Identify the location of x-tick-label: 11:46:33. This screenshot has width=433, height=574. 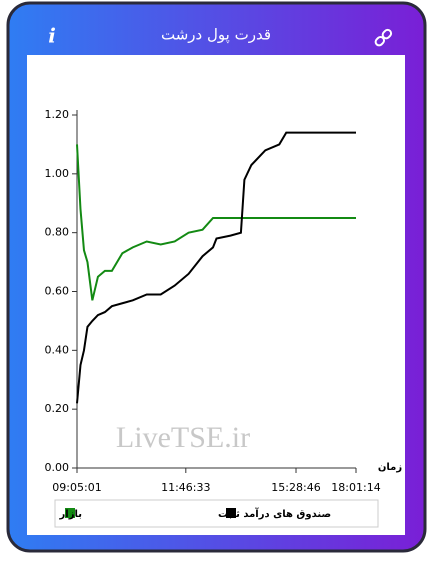
(185, 487).